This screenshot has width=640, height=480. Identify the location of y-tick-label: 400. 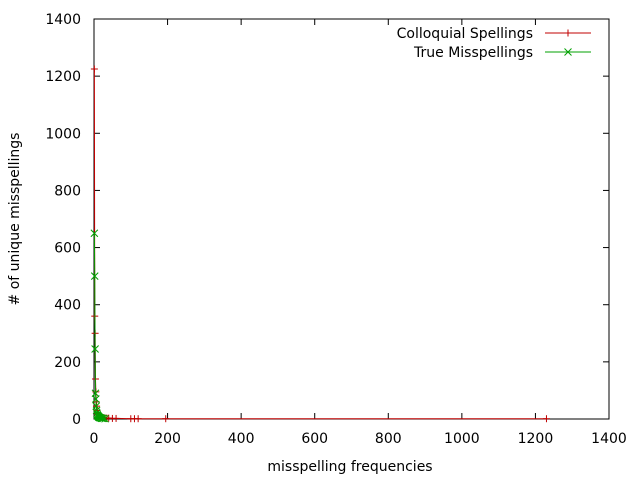
(67, 306).